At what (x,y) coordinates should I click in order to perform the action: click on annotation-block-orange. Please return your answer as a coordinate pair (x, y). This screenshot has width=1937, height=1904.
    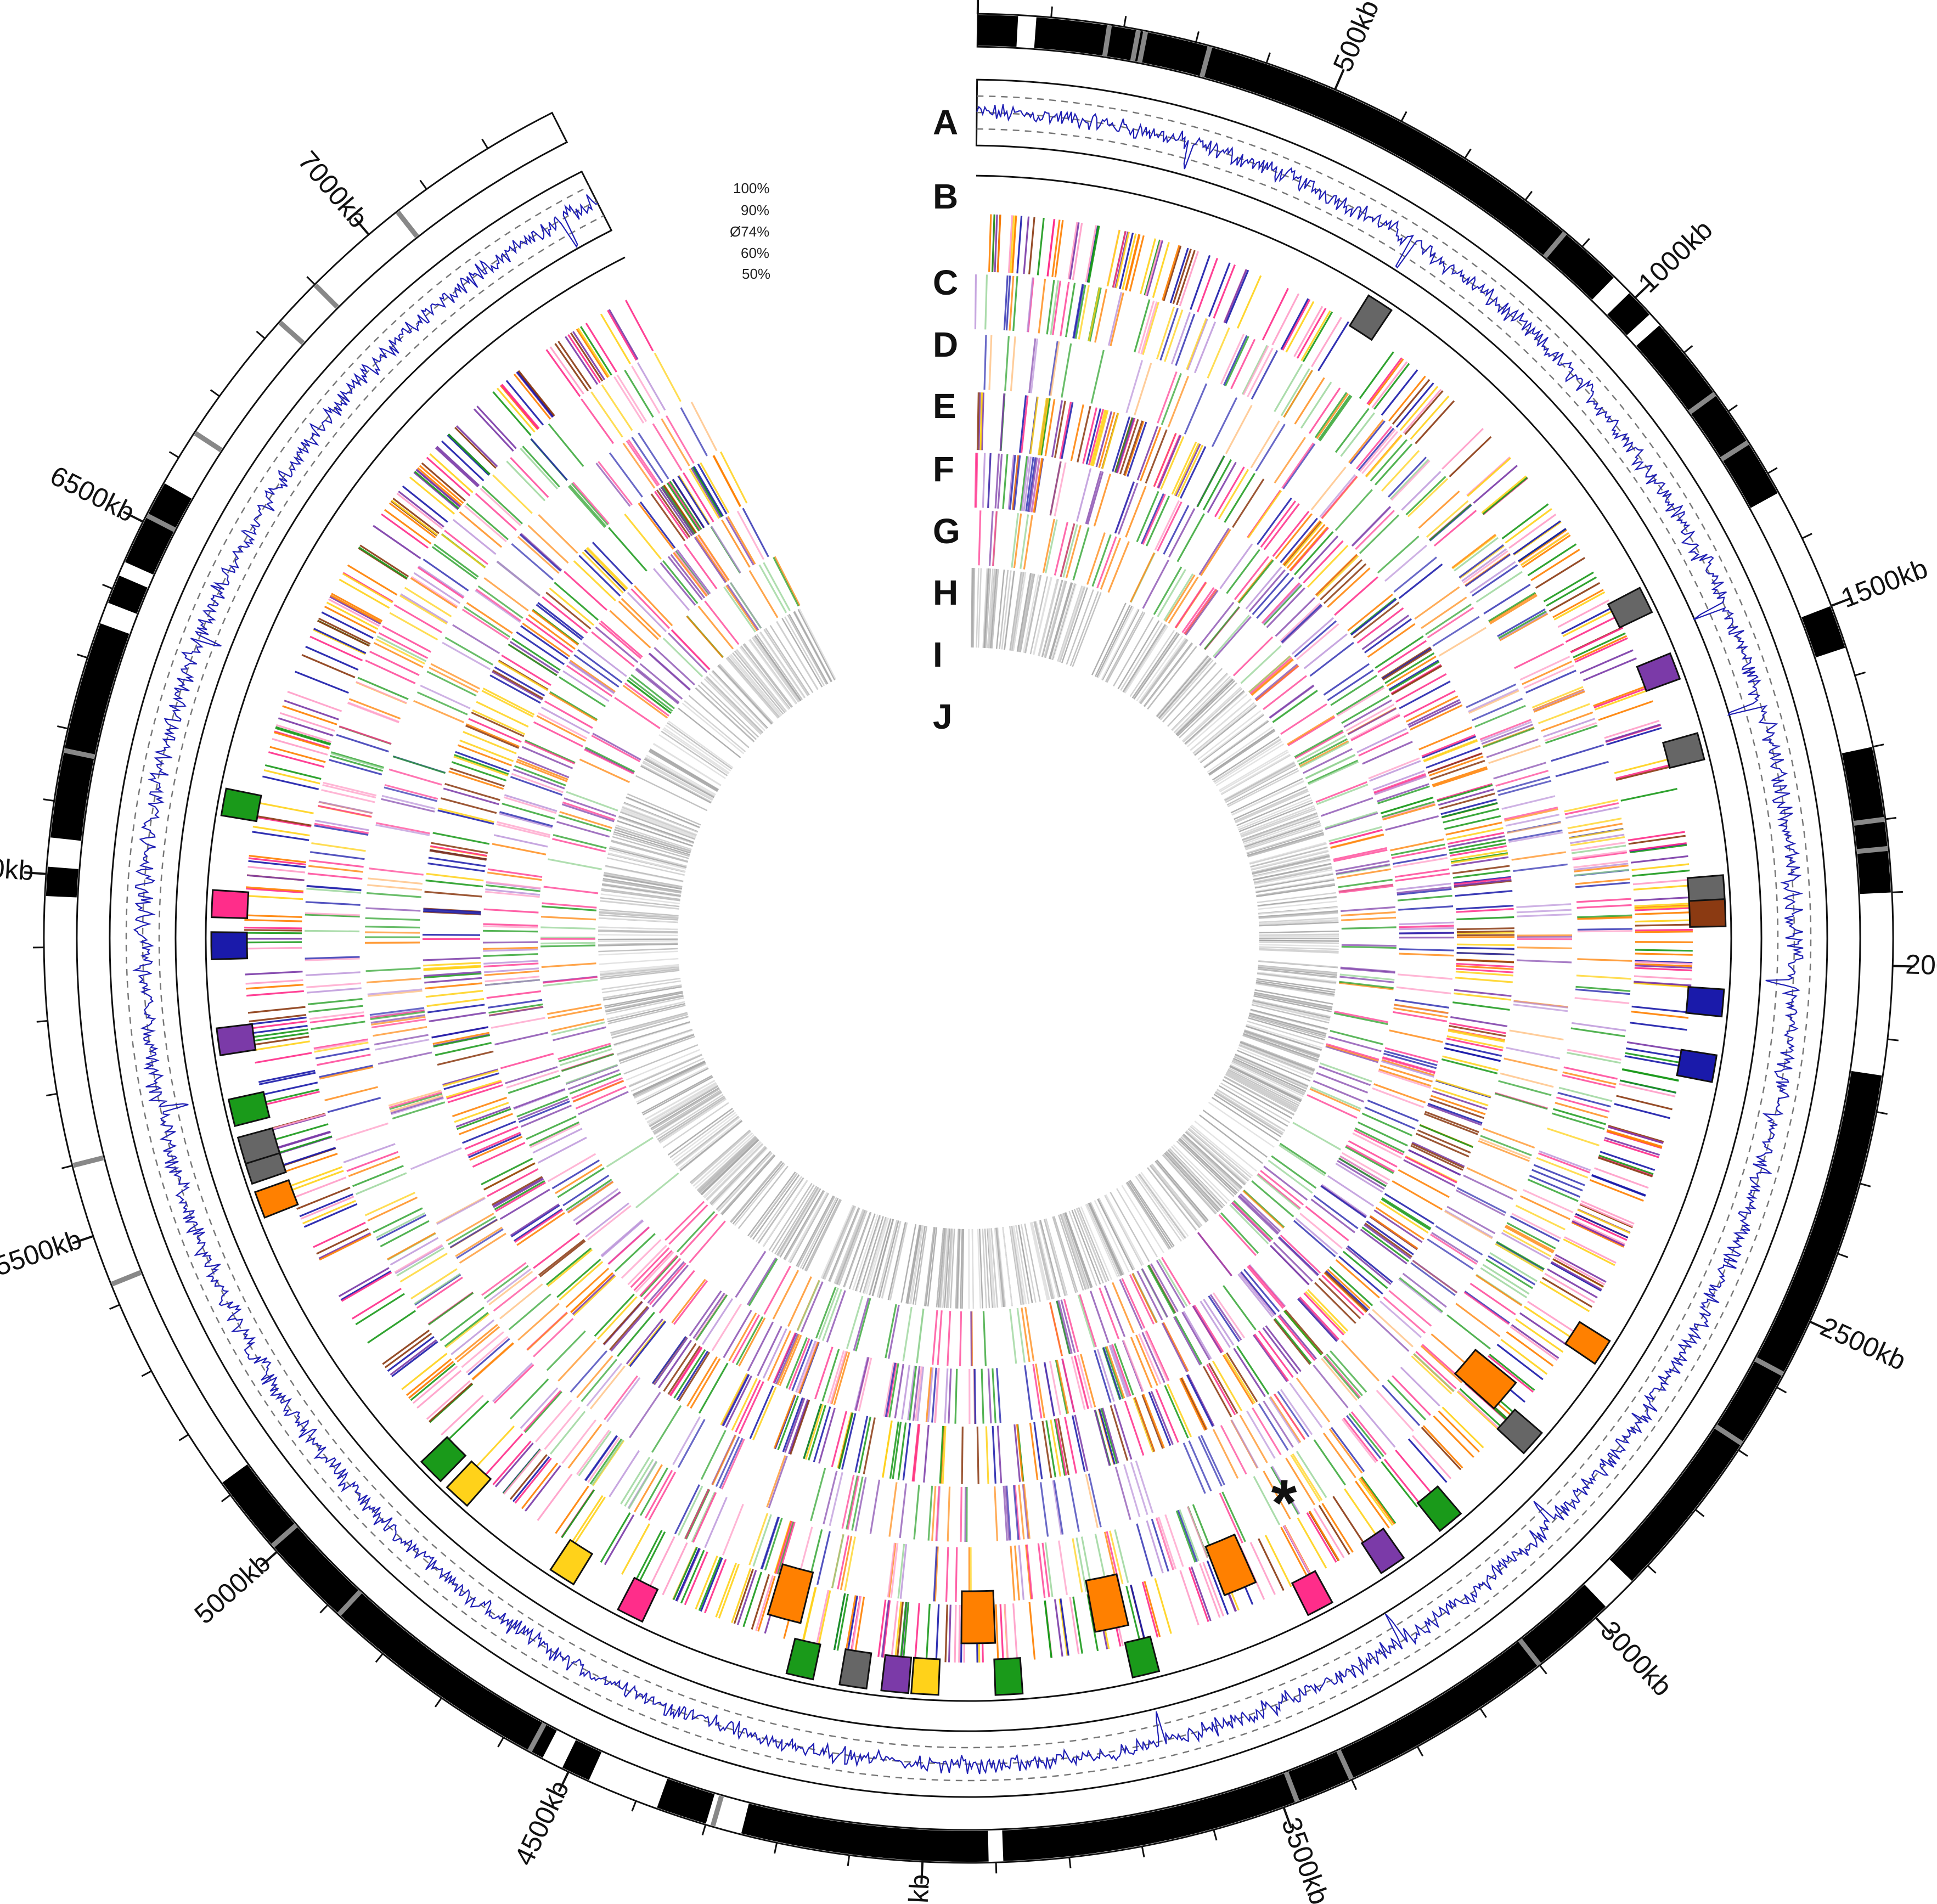
    Looking at the image, I should click on (1108, 1603).